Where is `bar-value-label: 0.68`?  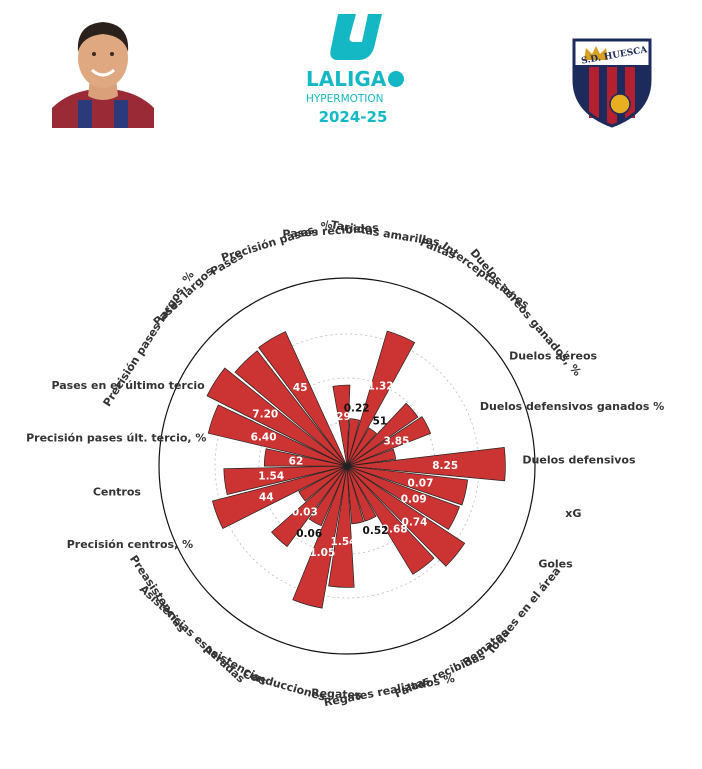
bar-value-label: 0.68 is located at coordinates (395, 529).